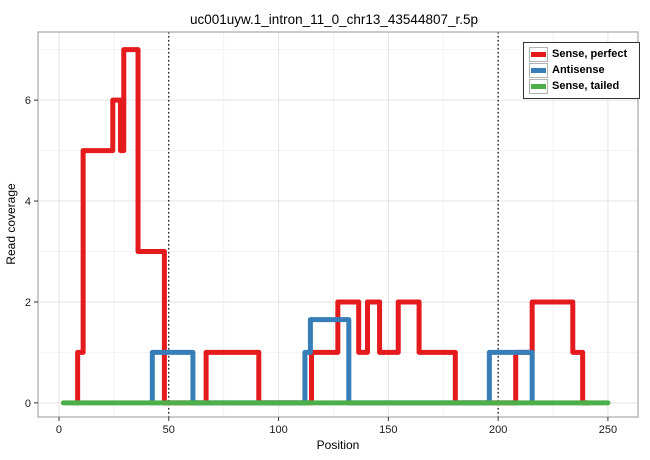 This screenshot has height=460, width=650. Describe the element at coordinates (608, 430) in the screenshot. I see `x-tick-label: 250` at that location.